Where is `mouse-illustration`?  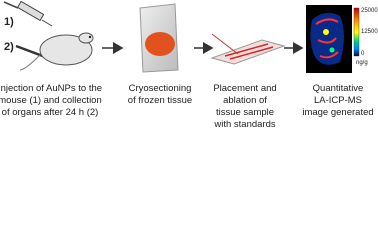 mouse-illustration is located at coordinates (48, 35).